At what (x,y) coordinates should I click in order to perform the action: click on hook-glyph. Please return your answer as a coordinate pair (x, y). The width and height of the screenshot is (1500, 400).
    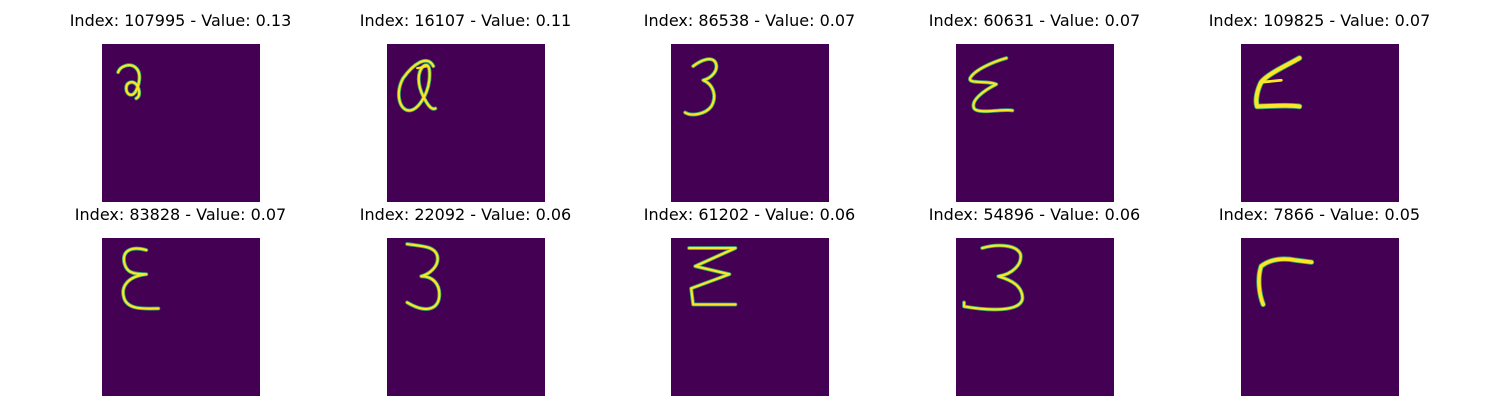
    Looking at the image, I should click on (1320, 317).